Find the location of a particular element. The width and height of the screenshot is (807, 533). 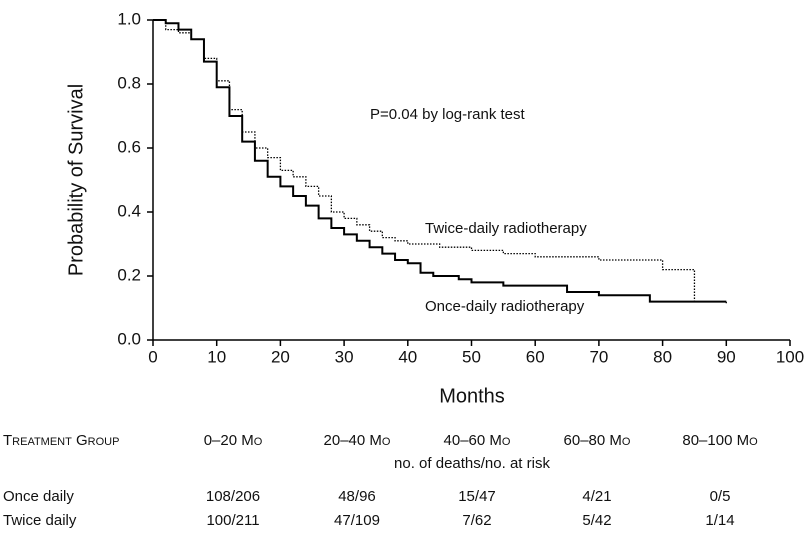

series-label: Once-daily radiotherapy is located at coordinates (505, 306).